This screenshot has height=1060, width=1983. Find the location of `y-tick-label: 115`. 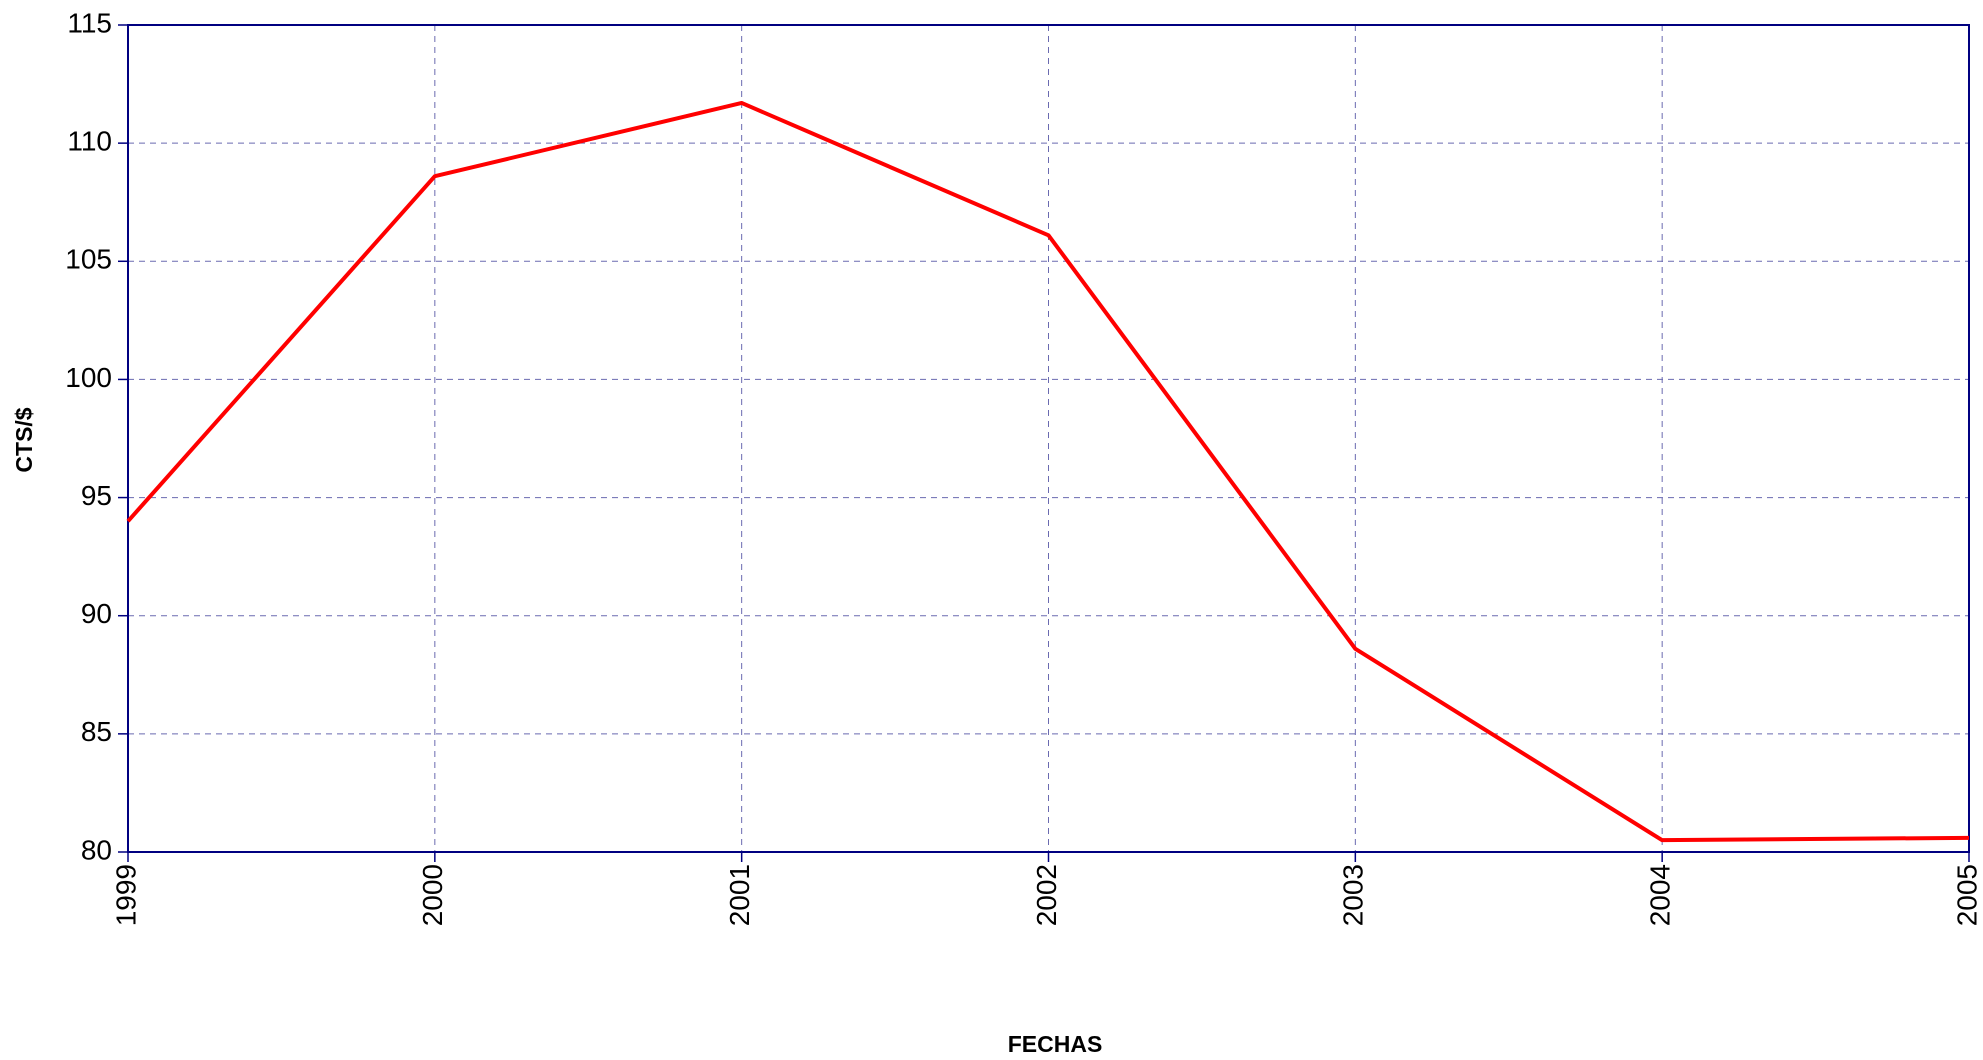

y-tick-label: 115 is located at coordinates (89, 22).